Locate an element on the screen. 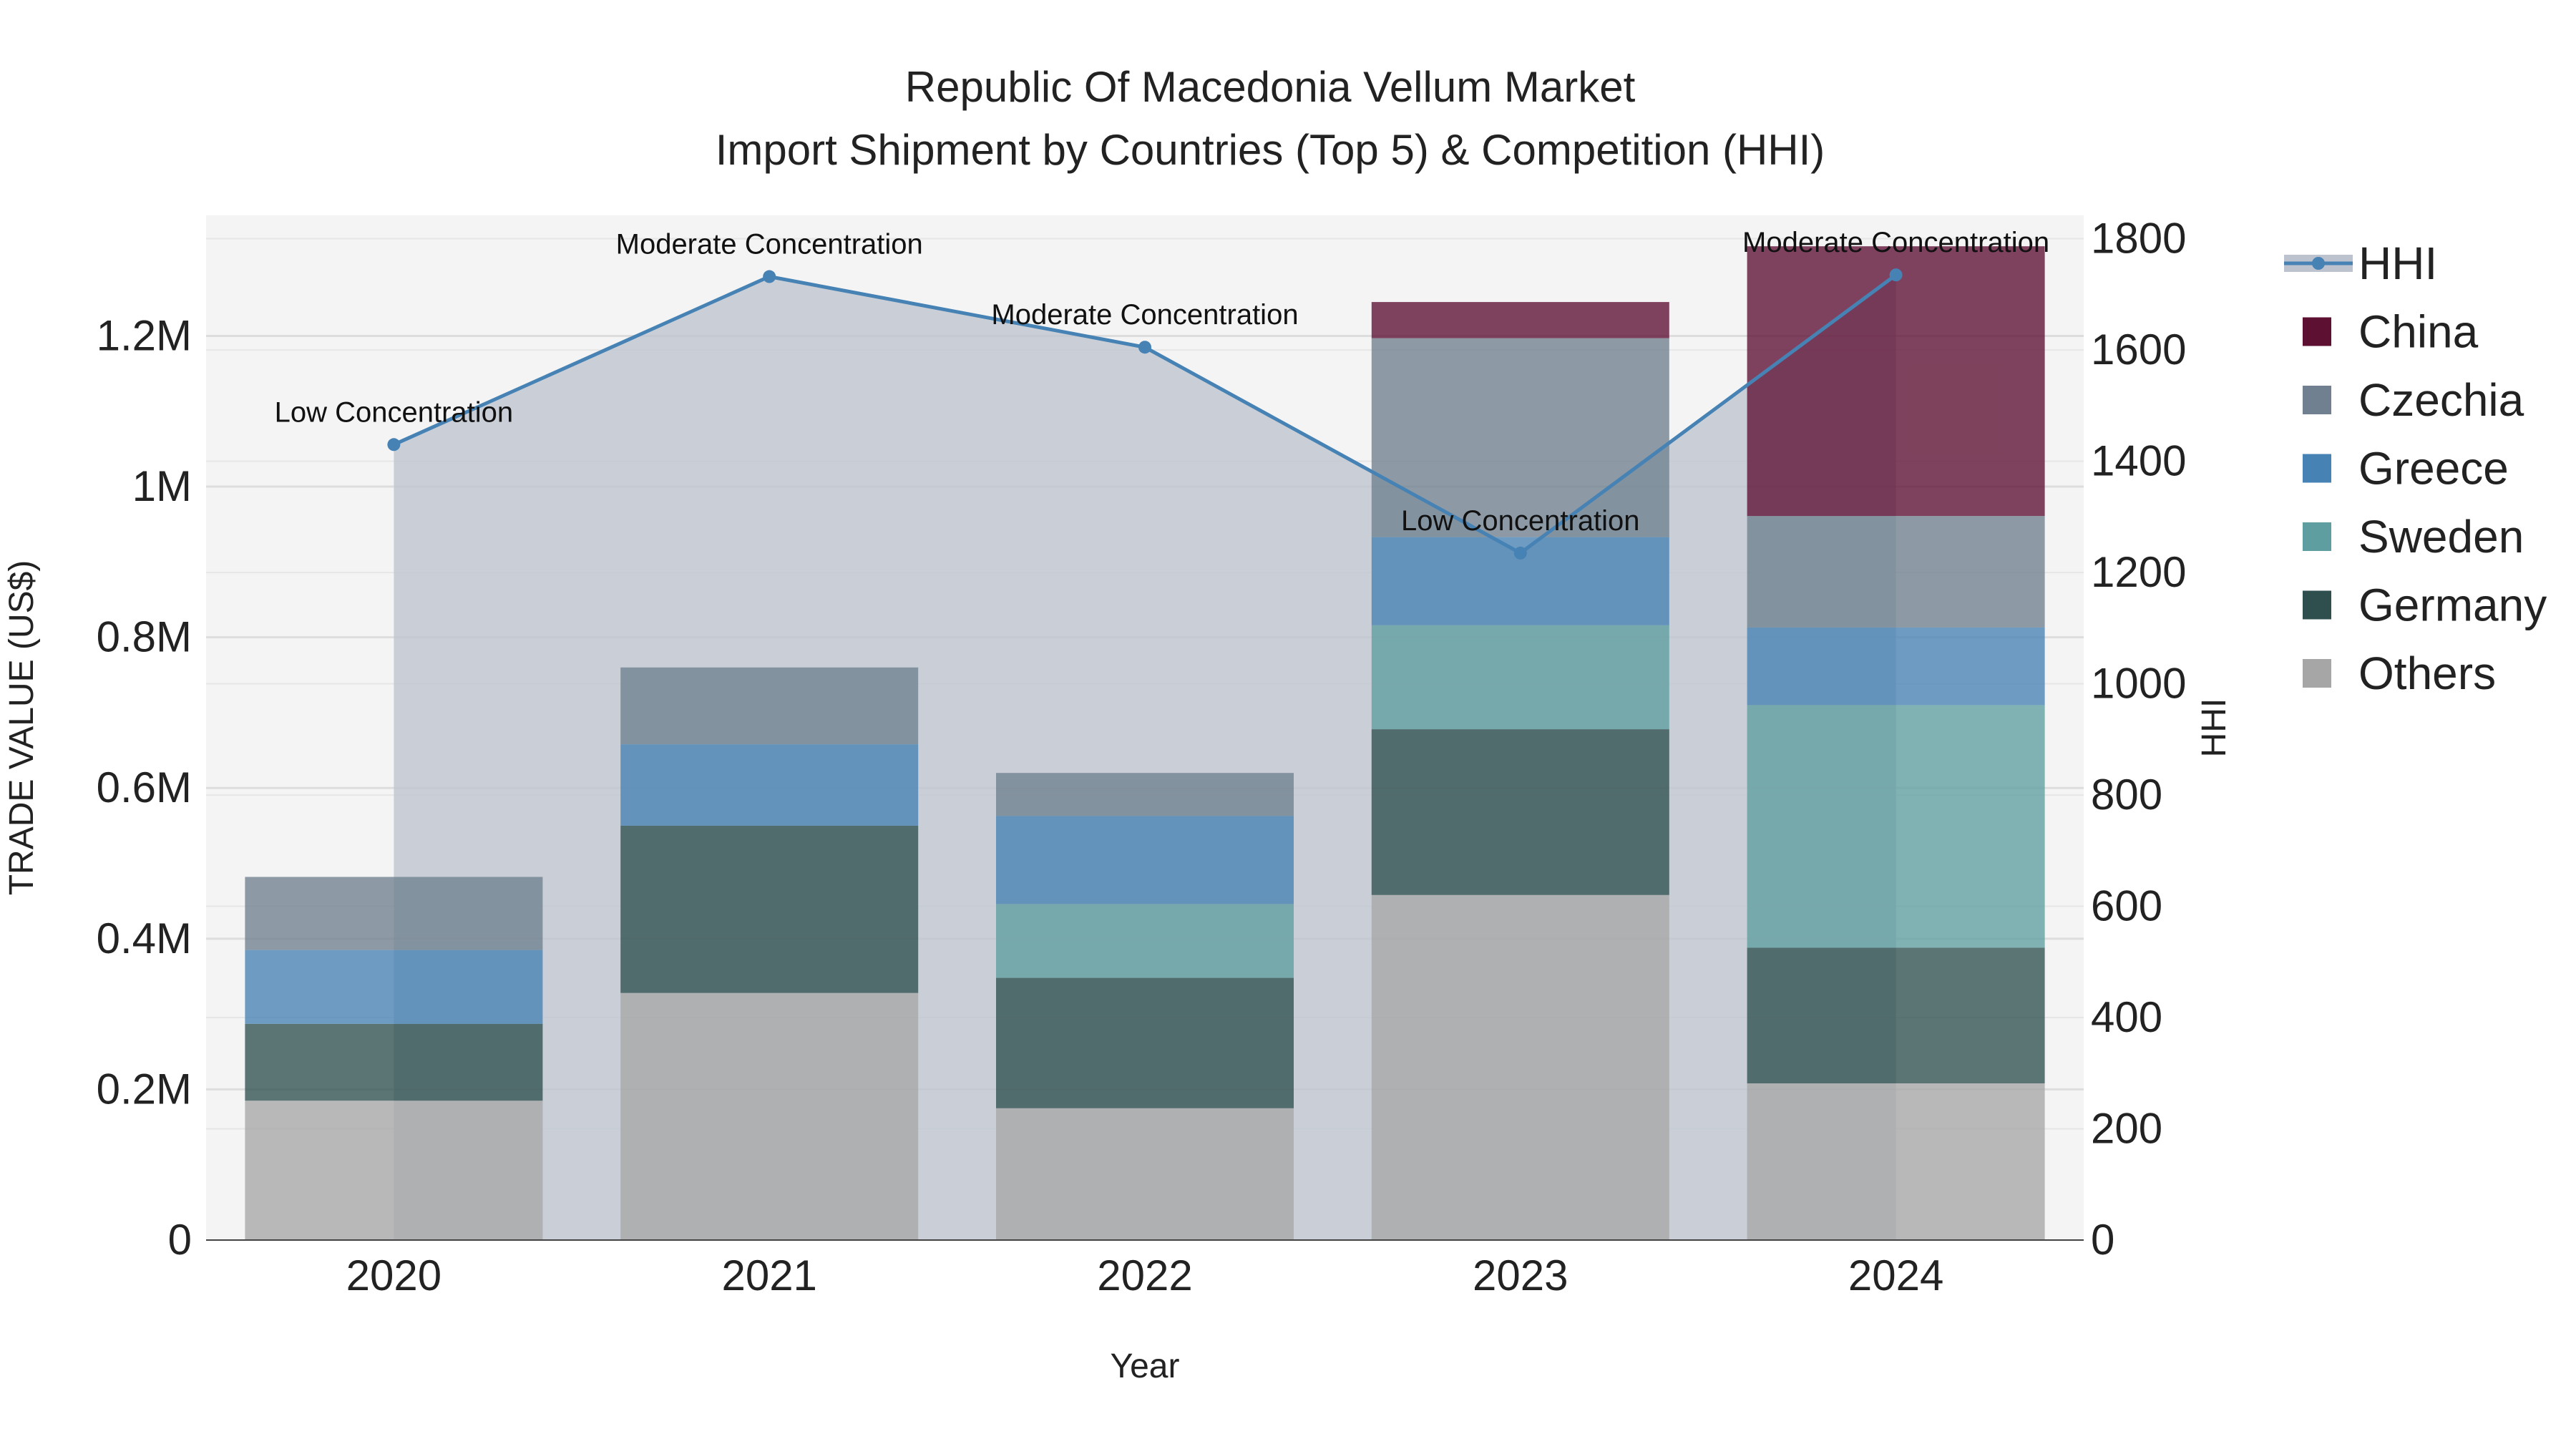 This screenshot has width=2576, height=1449. y-tick-label: 0.2M is located at coordinates (144, 1089).